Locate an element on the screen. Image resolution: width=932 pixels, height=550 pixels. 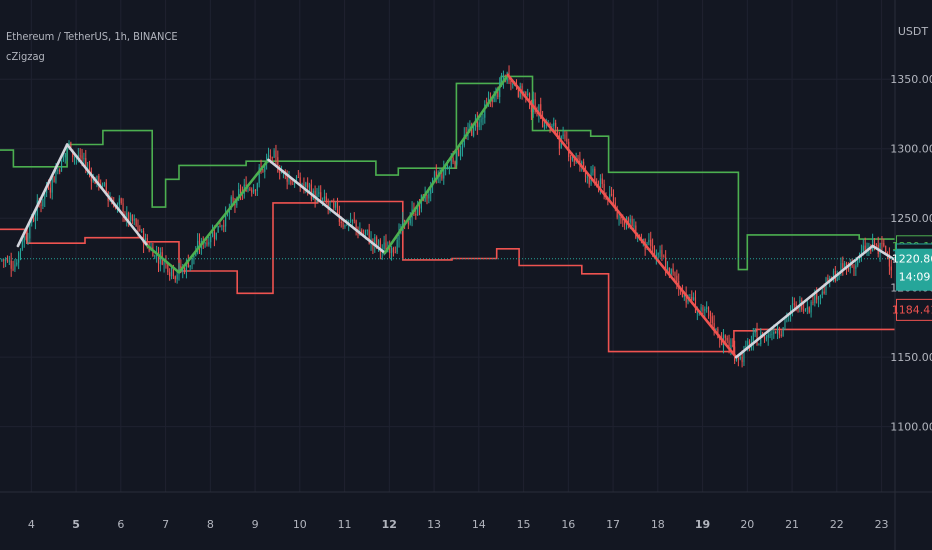
time-axis: 4 5 6 7 8 9 10 11 12 13 14 15 16 17 18 19 20 21 22 23 is located at coordinates (466, 511).